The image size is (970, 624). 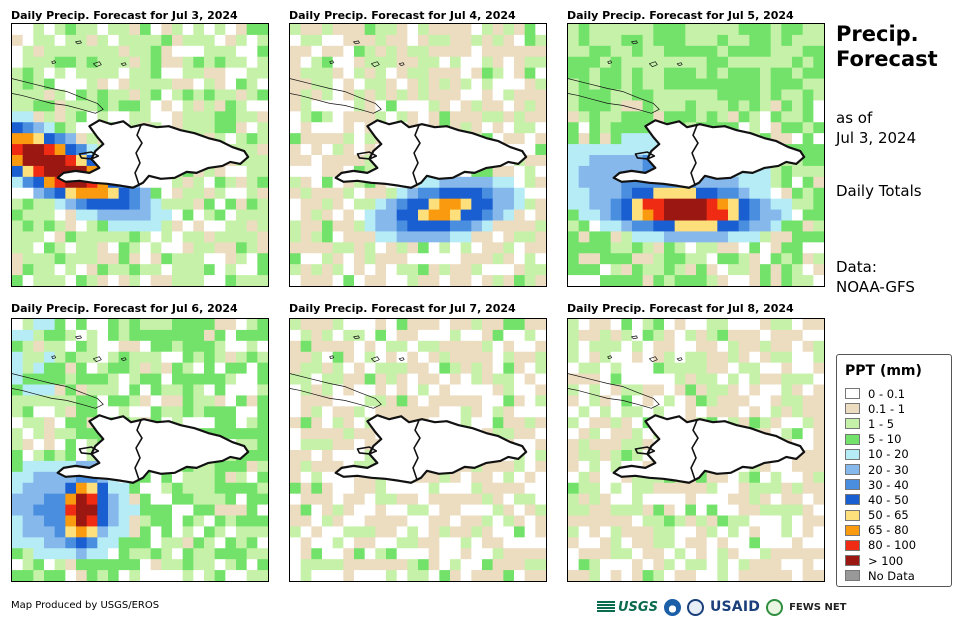 What do you see at coordinates (856, 267) in the screenshot?
I see `data-label: Data:` at bounding box center [856, 267].